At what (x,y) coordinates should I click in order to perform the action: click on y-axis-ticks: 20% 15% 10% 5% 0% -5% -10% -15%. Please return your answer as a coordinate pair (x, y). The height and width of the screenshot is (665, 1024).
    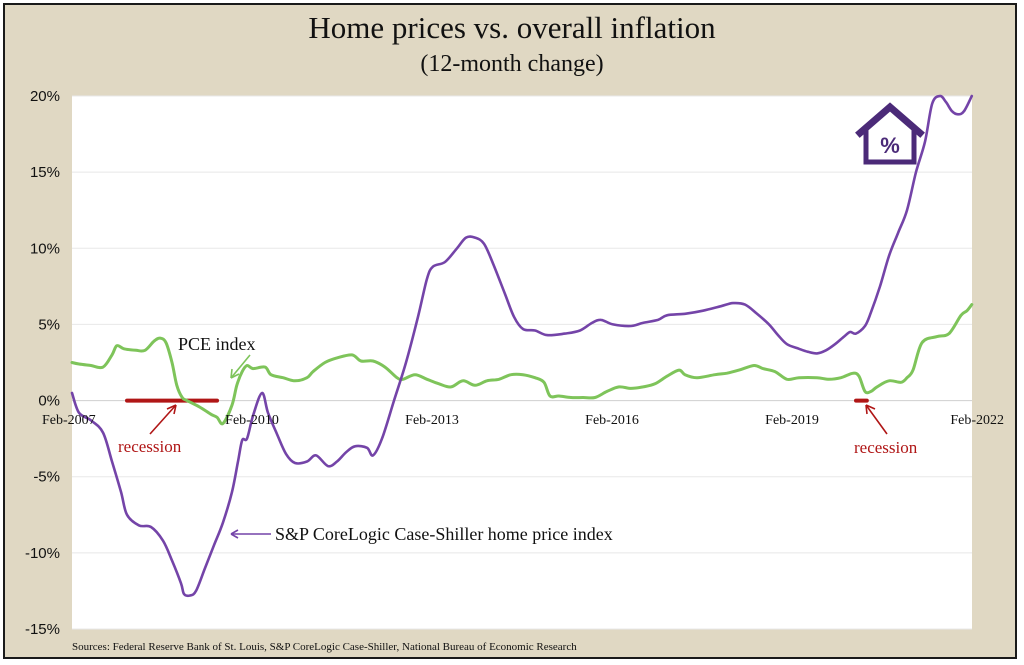
    Looking at the image, I should click on (42, 363).